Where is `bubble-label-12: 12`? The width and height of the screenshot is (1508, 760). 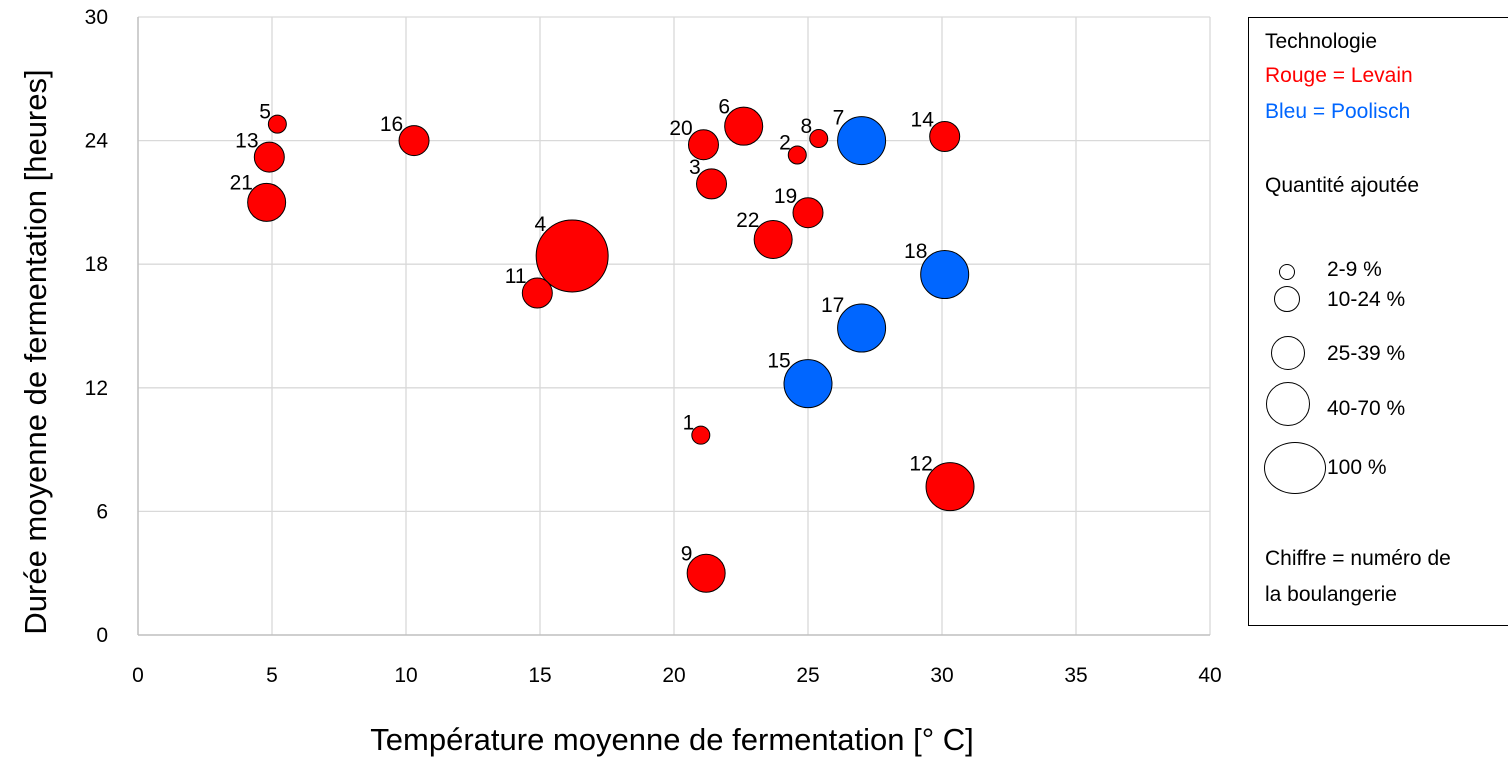 bubble-label-12: 12 is located at coordinates (920, 463).